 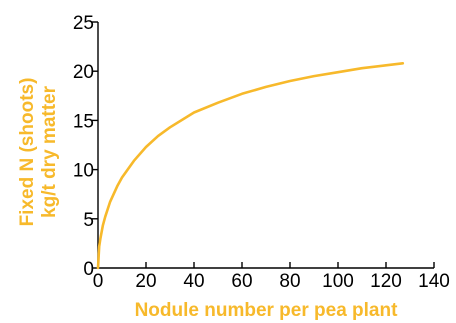 I want to click on y-axis-title-line-1: Fixed N (shoots), so click(x=27, y=152).